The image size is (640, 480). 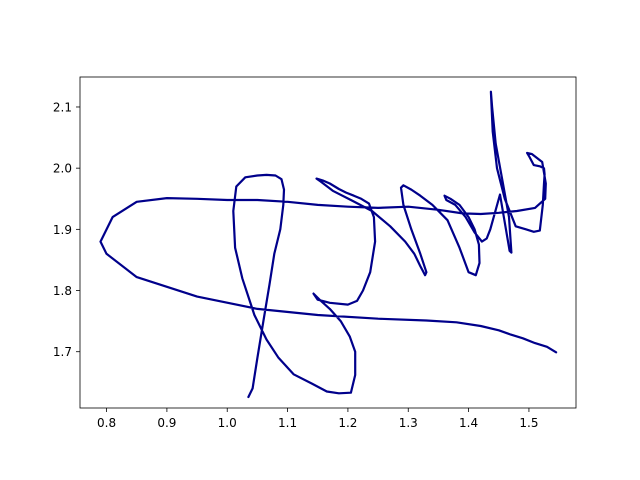 What do you see at coordinates (287, 423) in the screenshot?
I see `x-tick-label: 1.1` at bounding box center [287, 423].